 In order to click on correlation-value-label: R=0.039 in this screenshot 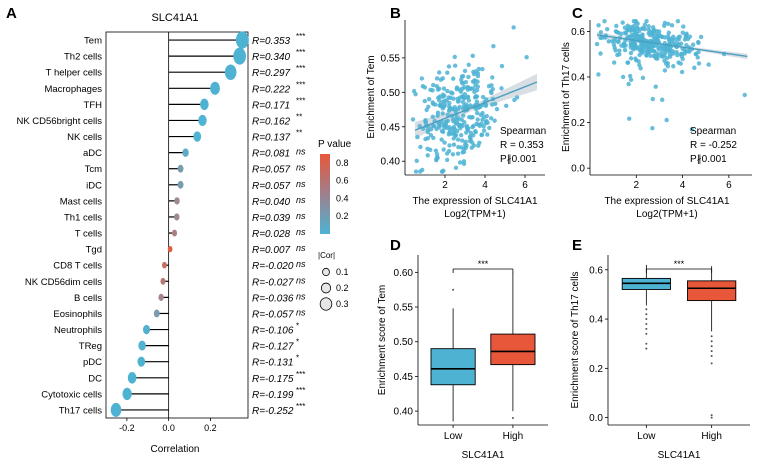, I will do `click(271, 218)`.